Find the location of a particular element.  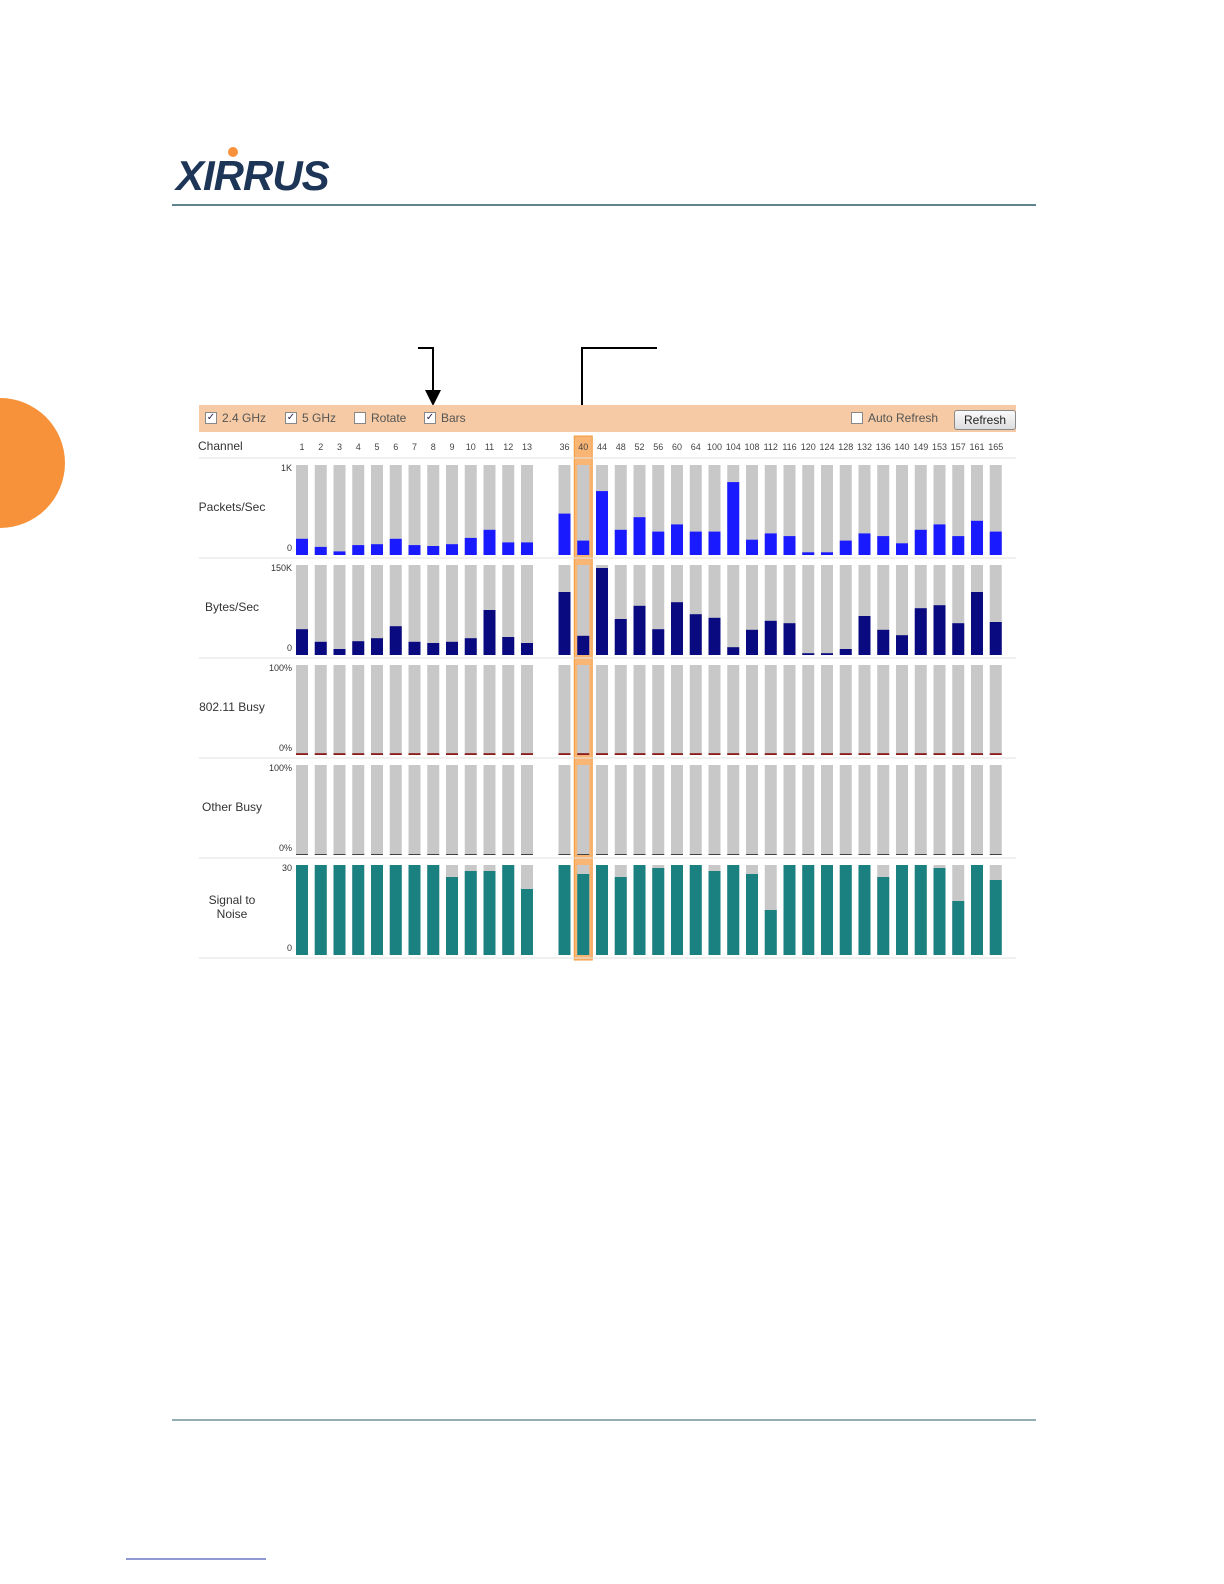

row-label: Bytes/Sec is located at coordinates (232, 607).